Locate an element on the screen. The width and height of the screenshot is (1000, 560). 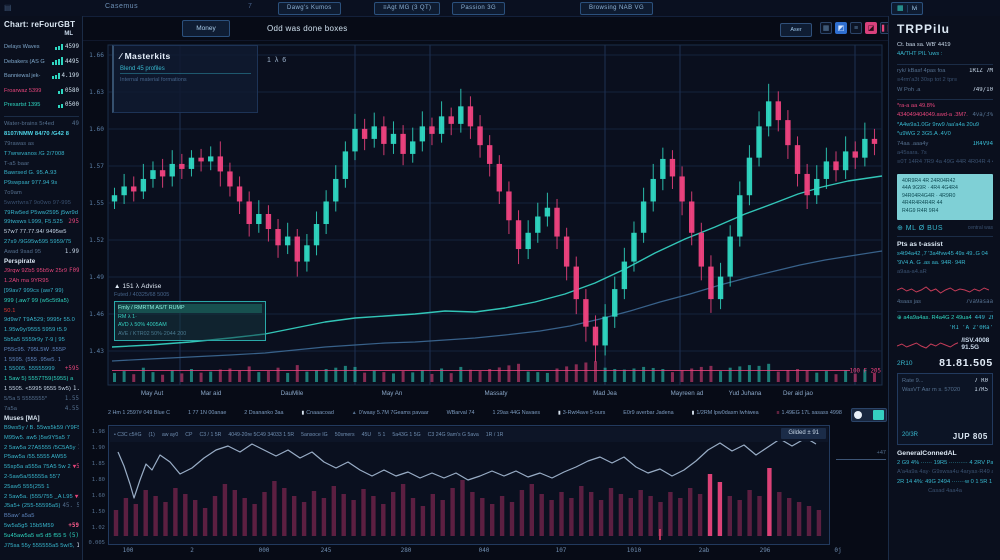
indicator-setting: C3 / 1 5R is located at coordinates (210, 434).